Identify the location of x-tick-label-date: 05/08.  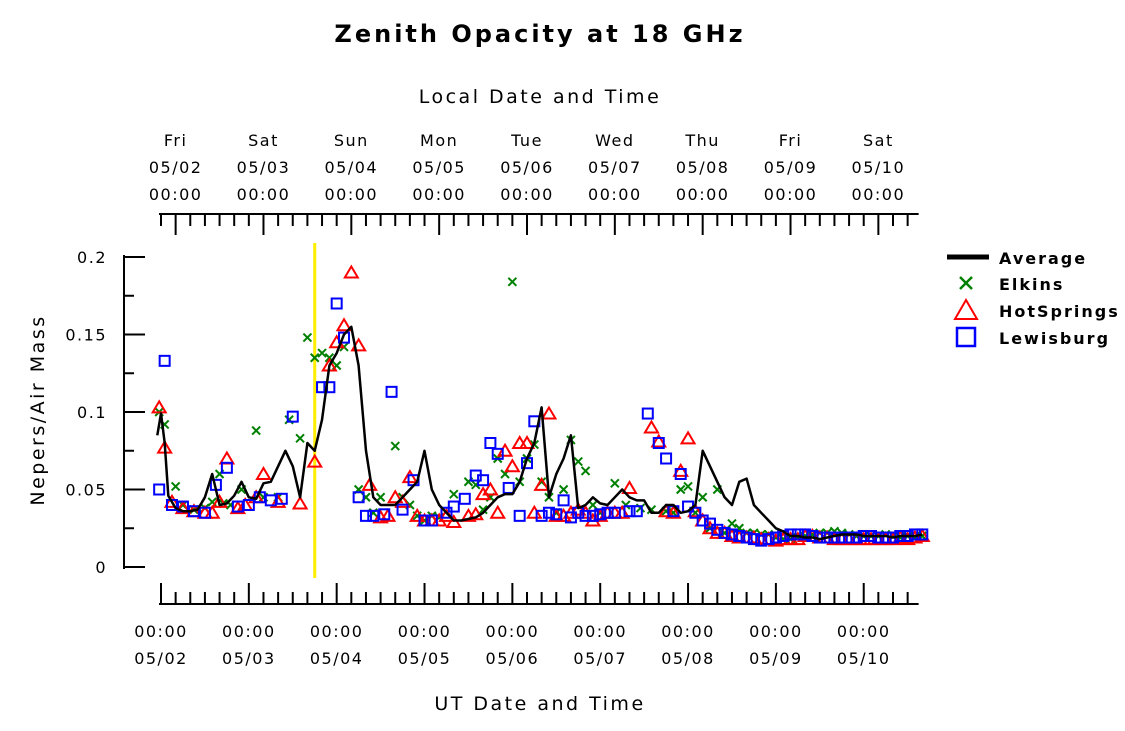
(688, 658).